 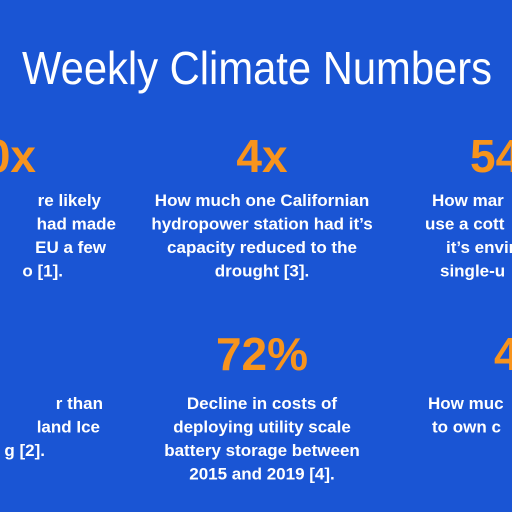 I want to click on stat-description: o [1]., so click(x=42, y=271).